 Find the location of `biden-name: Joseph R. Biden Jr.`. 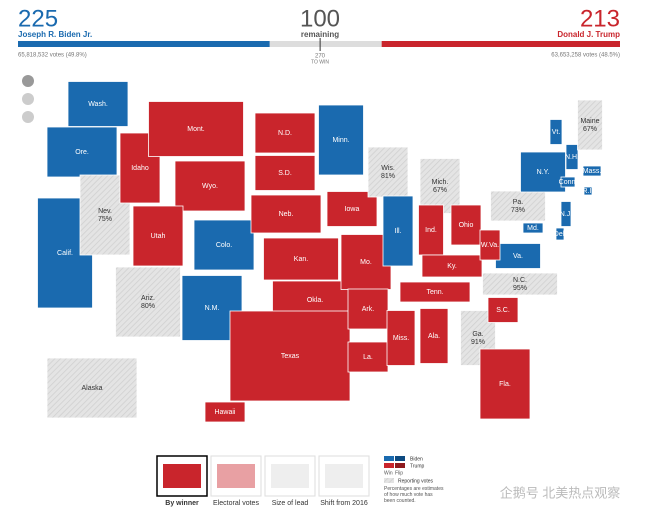

biden-name: Joseph R. Biden Jr. is located at coordinates (55, 34).